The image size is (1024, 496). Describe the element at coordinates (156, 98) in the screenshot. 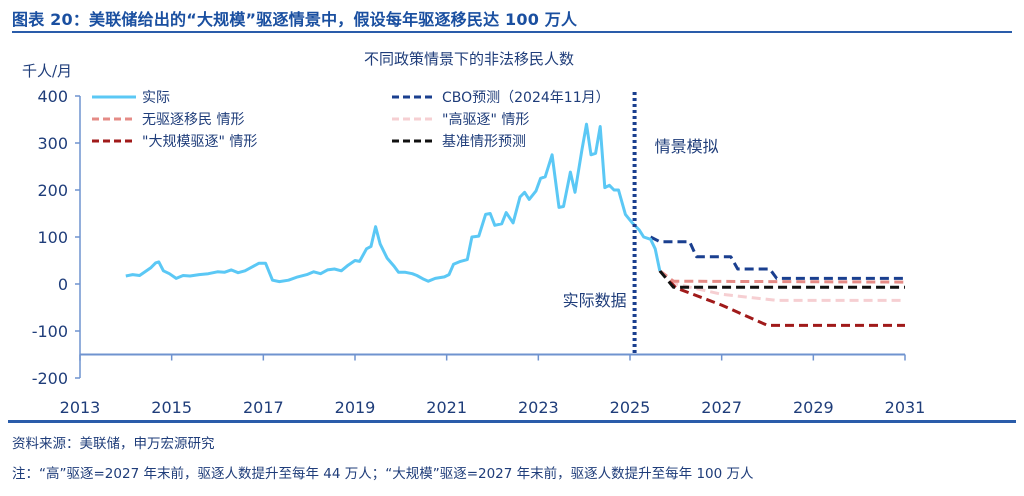

I see `legend-label: 实际` at that location.